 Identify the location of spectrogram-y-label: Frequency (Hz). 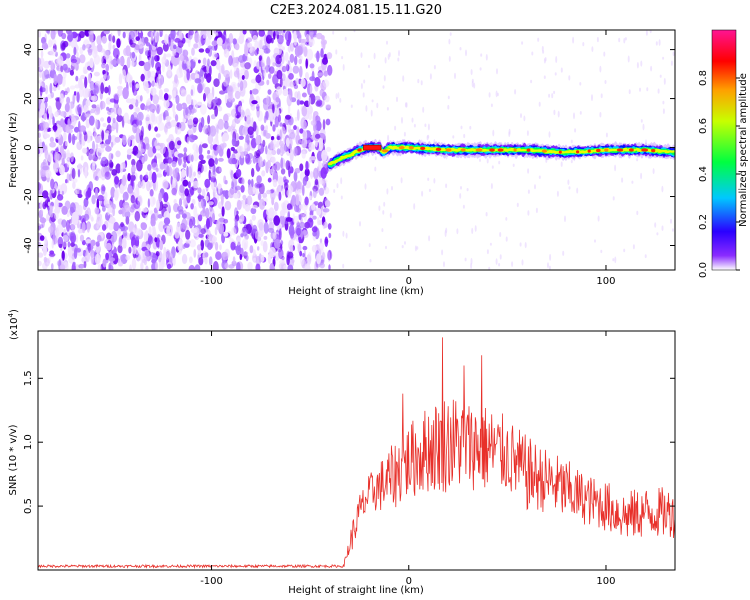
(13, 150).